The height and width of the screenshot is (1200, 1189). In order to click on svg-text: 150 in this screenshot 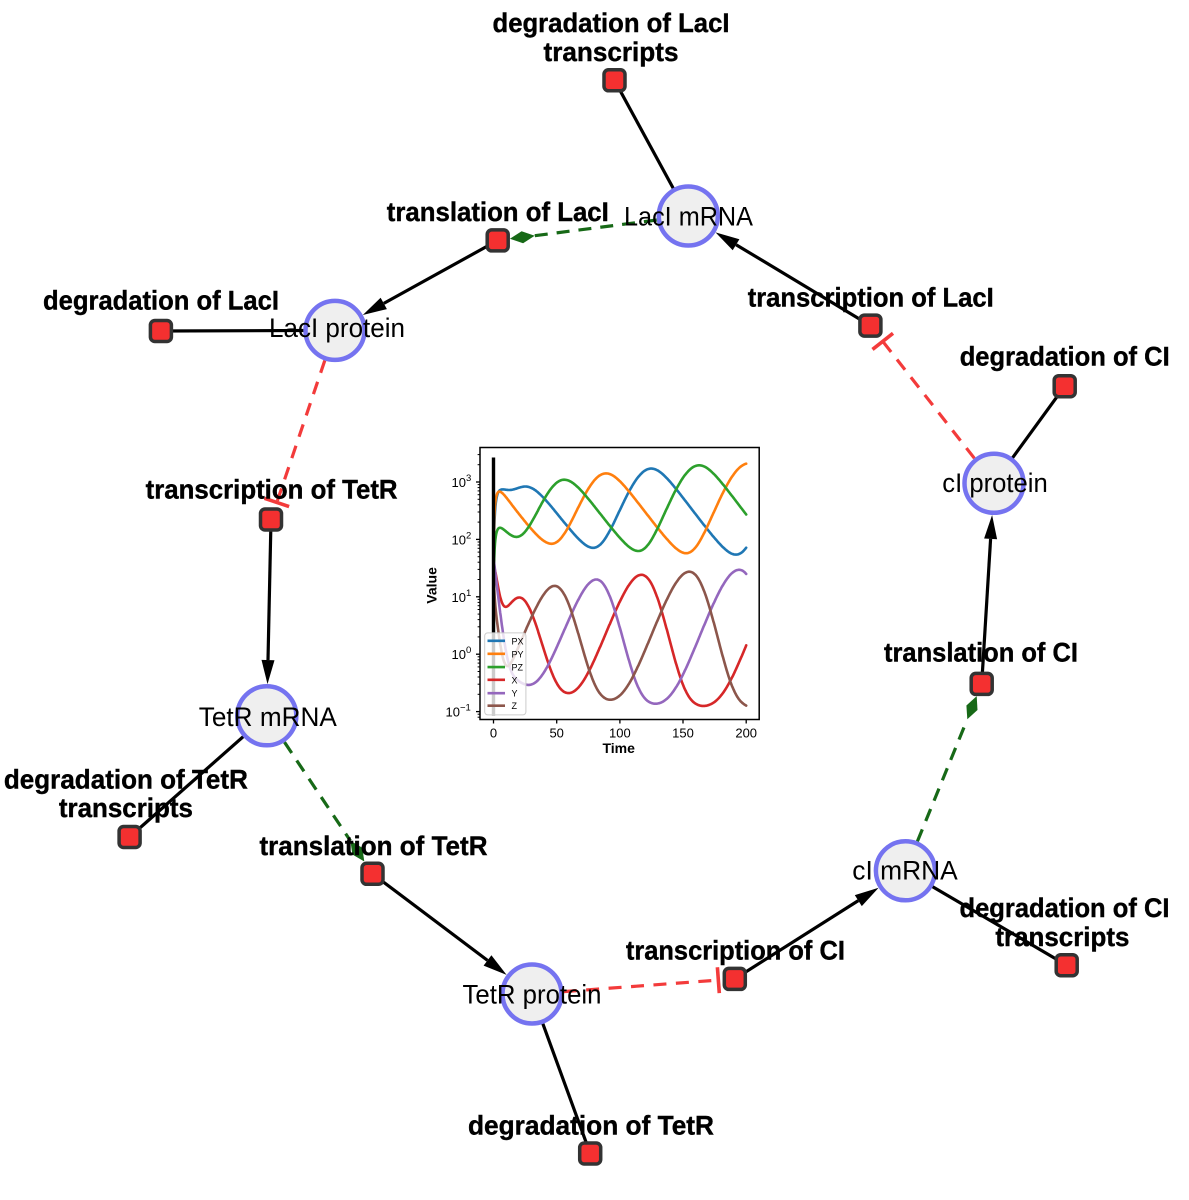, I will do `click(683, 732)`.